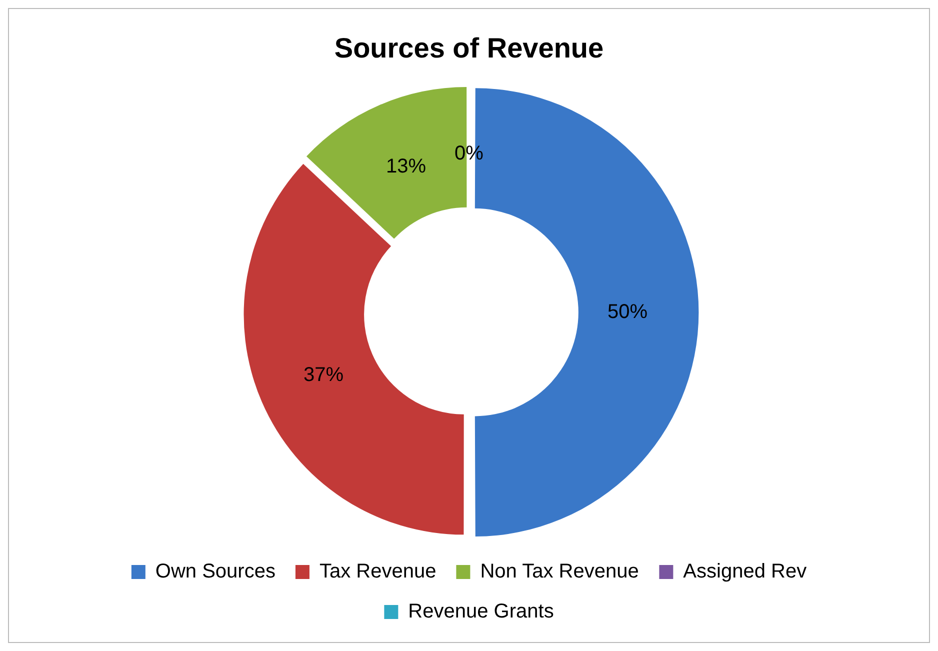  What do you see at coordinates (559, 571) in the screenshot?
I see `legend-label: Non Tax Revenue` at bounding box center [559, 571].